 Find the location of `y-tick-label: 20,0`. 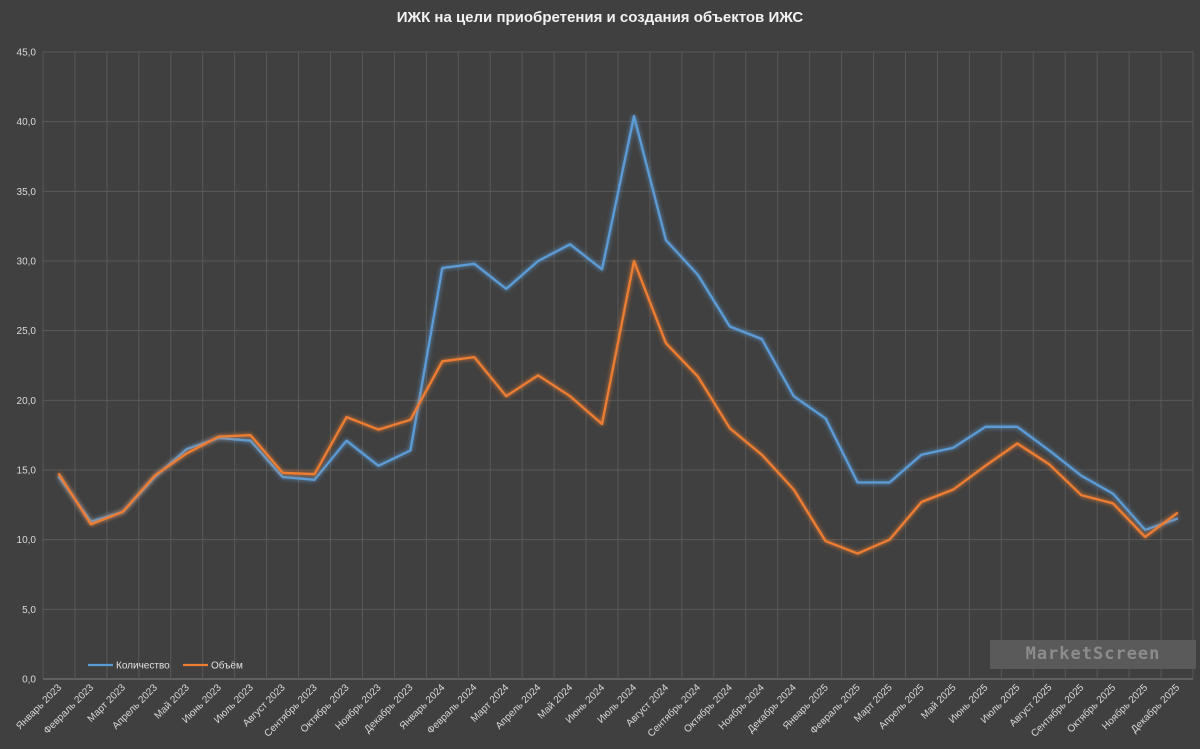

y-tick-label: 20,0 is located at coordinates (27, 401).